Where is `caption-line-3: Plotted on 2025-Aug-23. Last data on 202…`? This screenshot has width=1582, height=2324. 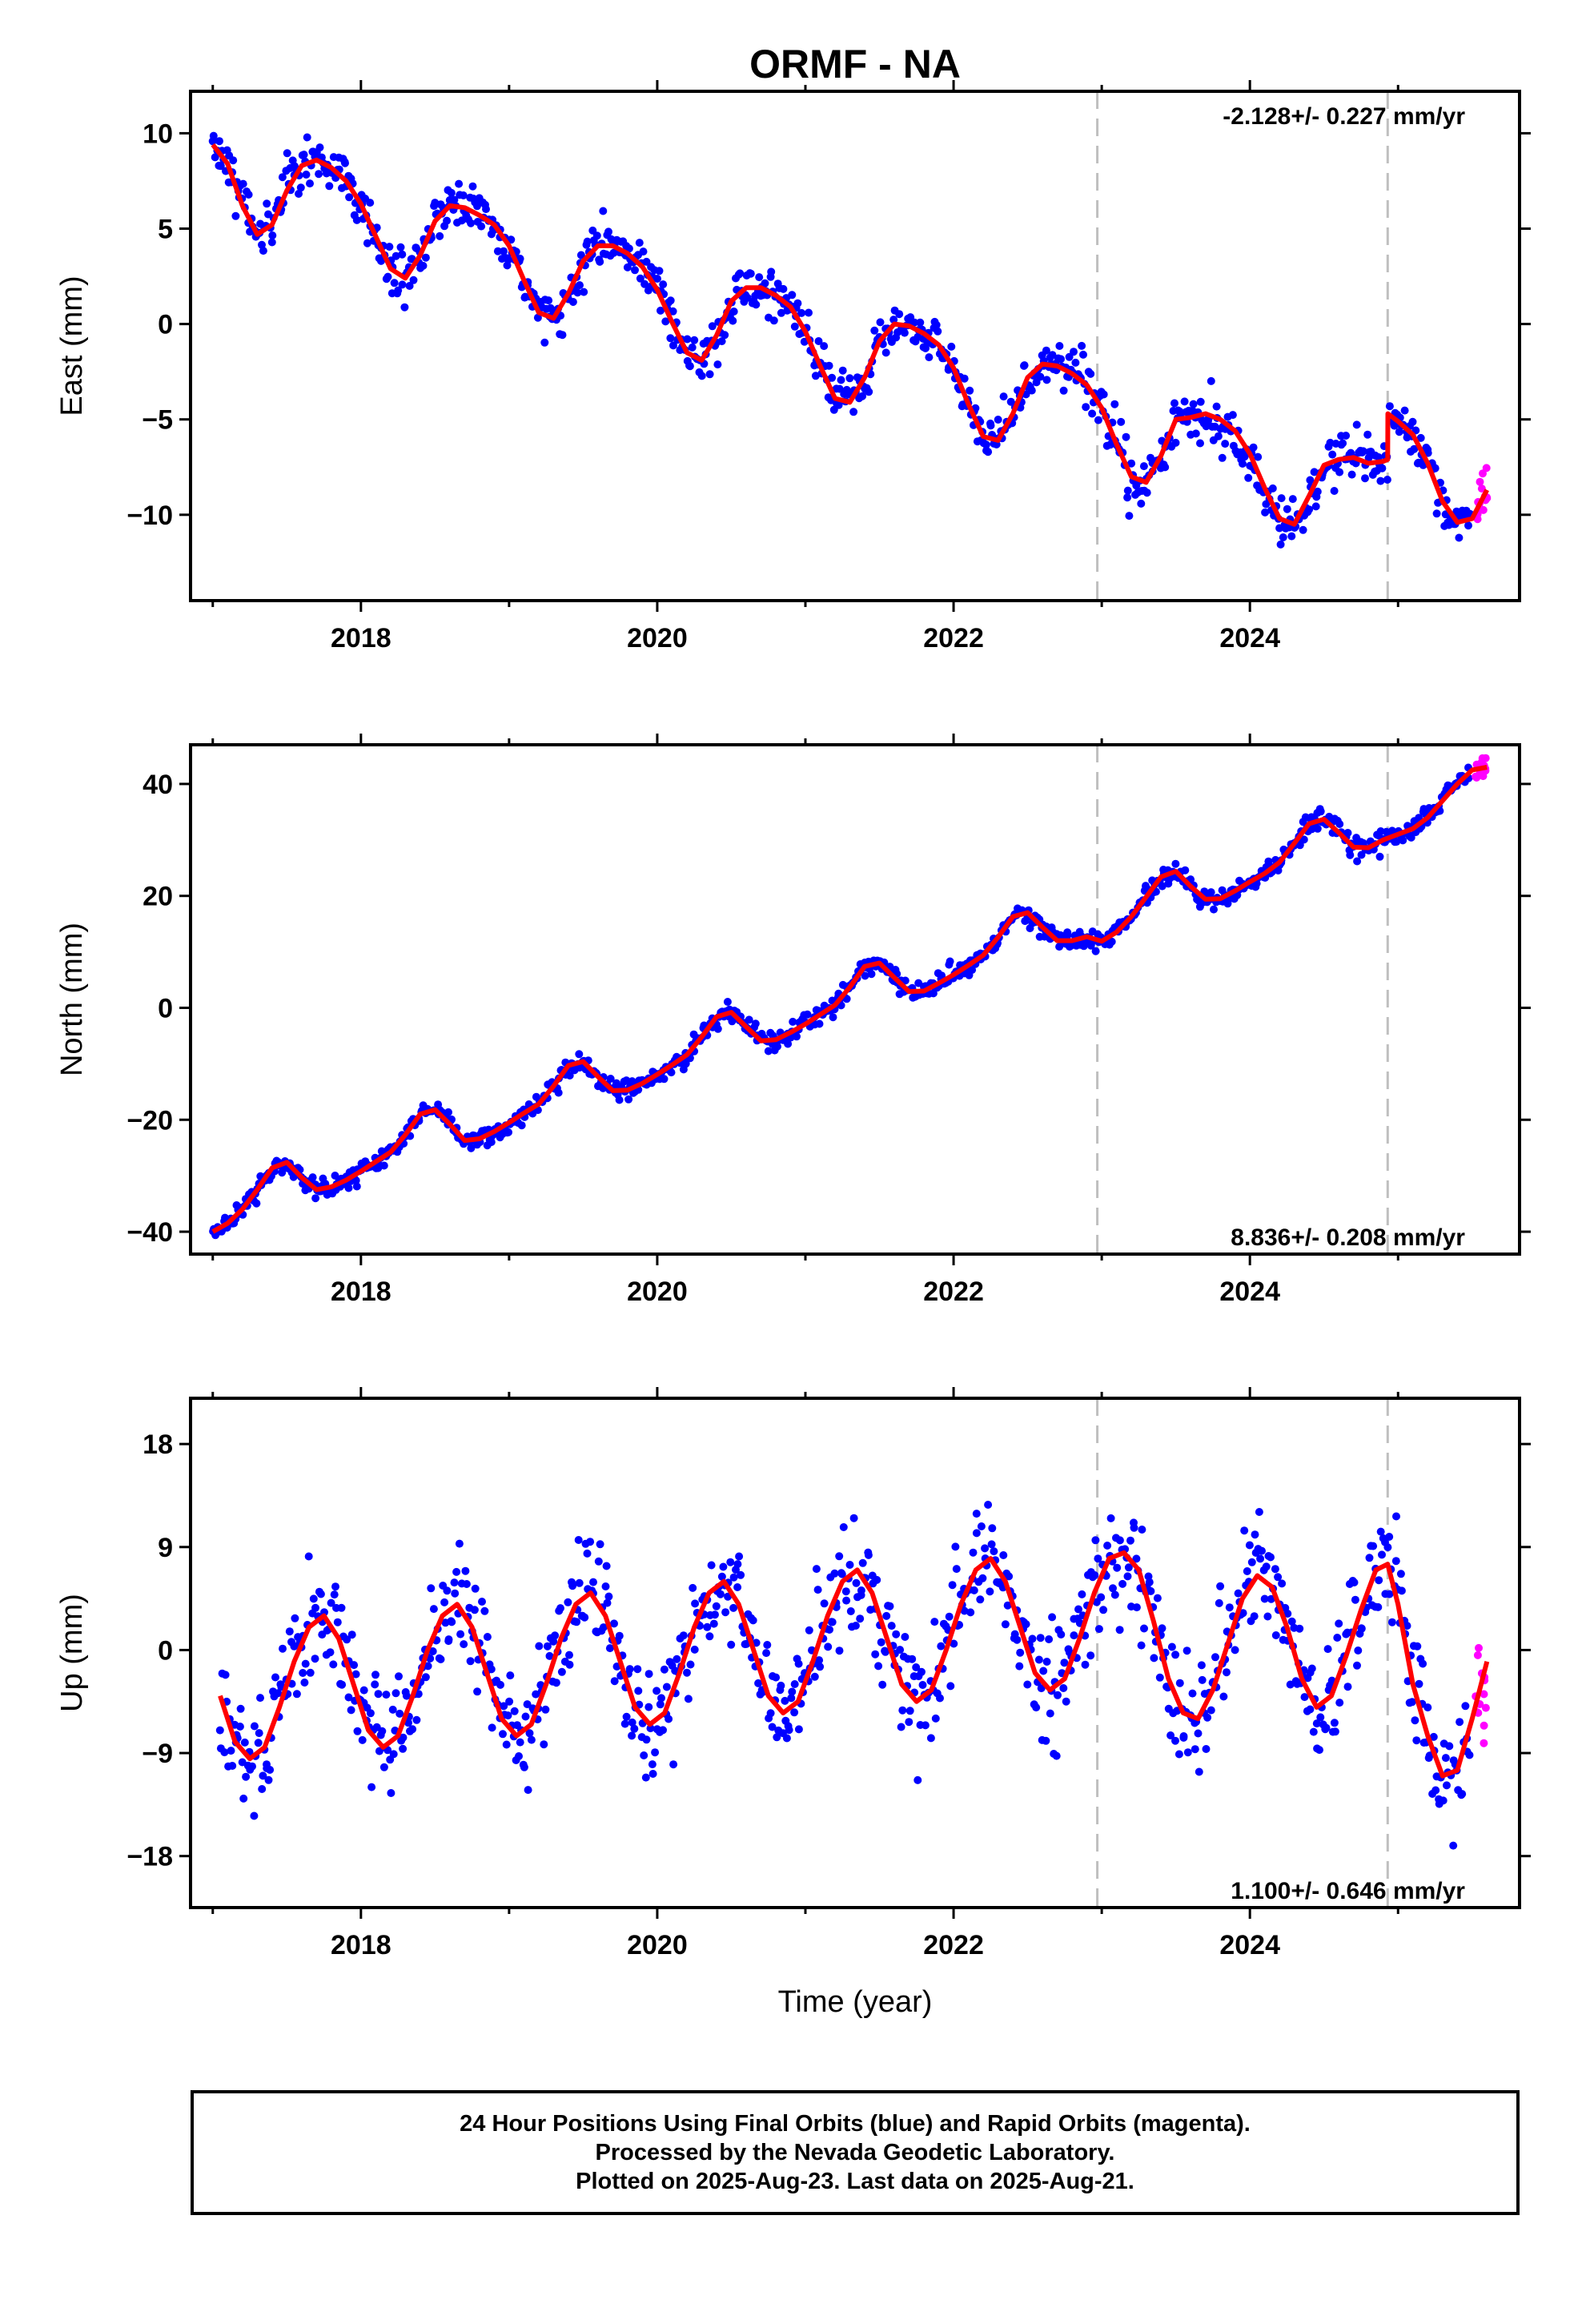 caption-line-3: Plotted on 2025-Aug-23. Last data on 202… is located at coordinates (855, 2181).